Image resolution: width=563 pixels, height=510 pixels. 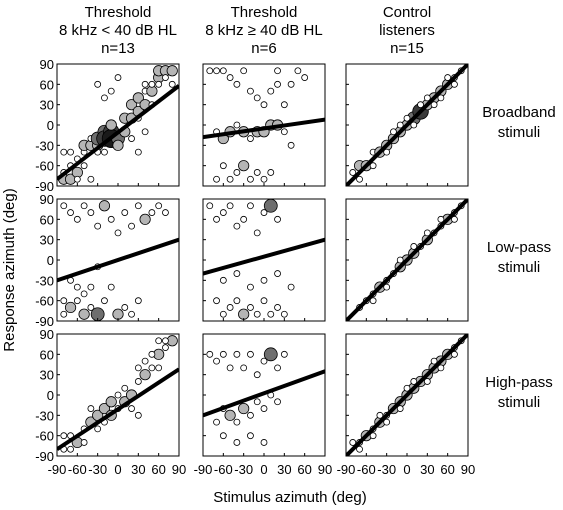 What do you see at coordinates (264, 12) in the screenshot?
I see `column-header-line: Threshold` at bounding box center [264, 12].